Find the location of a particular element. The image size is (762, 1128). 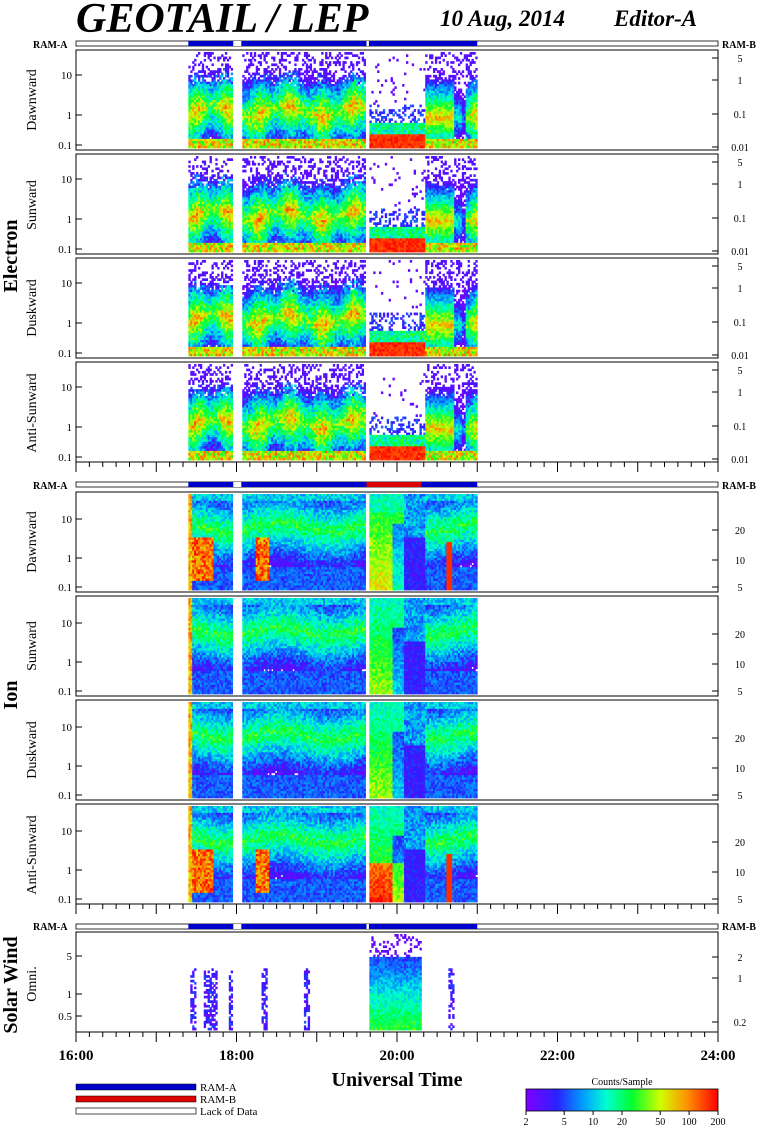

colorbar-tick-label: 200 is located at coordinates (718, 1122).